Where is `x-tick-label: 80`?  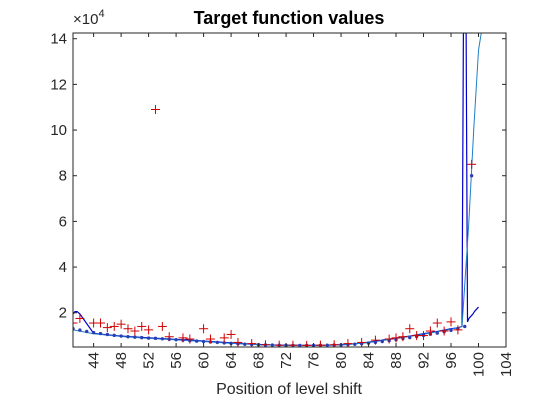
x-tick-label: 80 is located at coordinates (341, 360).